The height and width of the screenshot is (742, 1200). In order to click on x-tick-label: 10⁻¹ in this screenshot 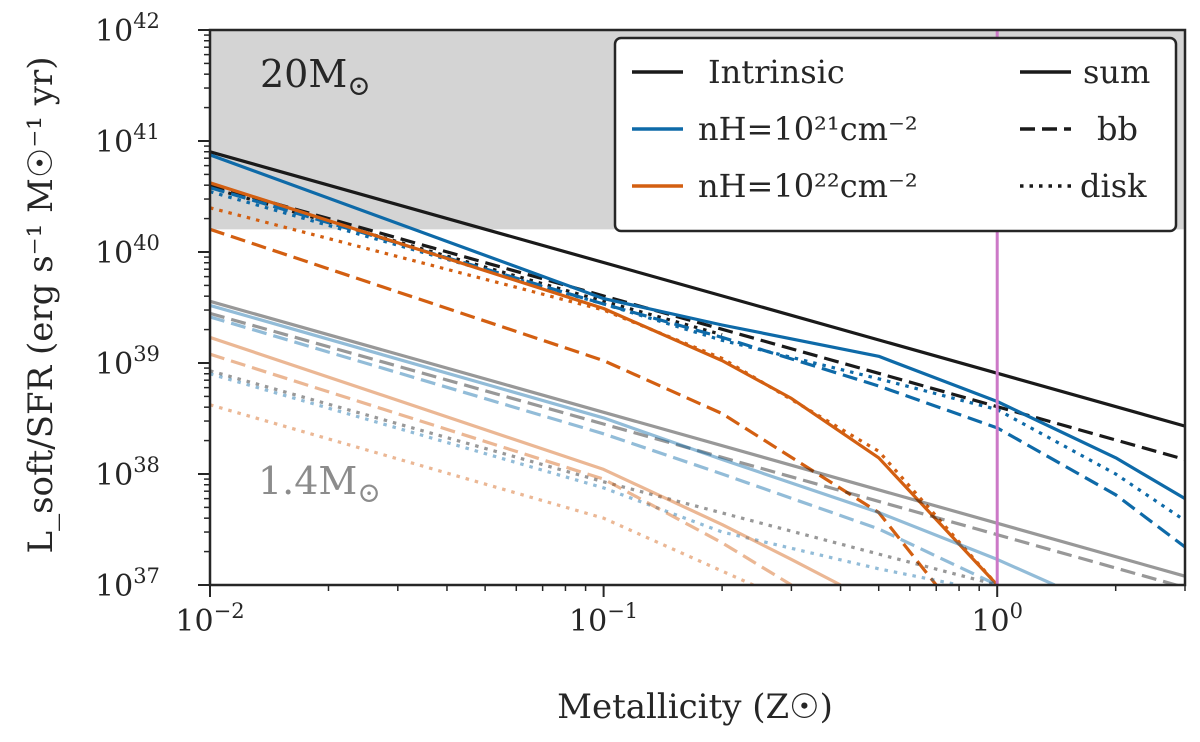, I will do `click(603, 619)`.